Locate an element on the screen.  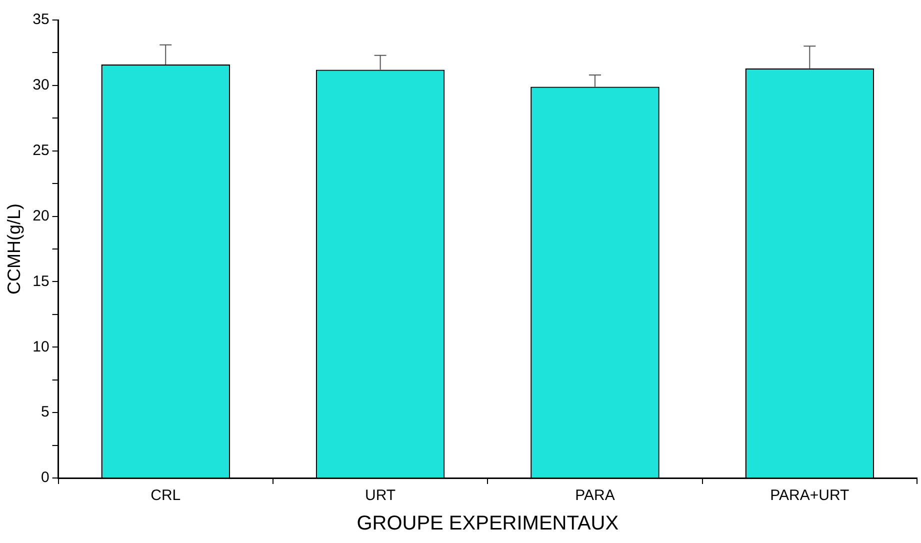
x-axis-title: GROUPE EXPERIMENTAUX is located at coordinates (487, 523).